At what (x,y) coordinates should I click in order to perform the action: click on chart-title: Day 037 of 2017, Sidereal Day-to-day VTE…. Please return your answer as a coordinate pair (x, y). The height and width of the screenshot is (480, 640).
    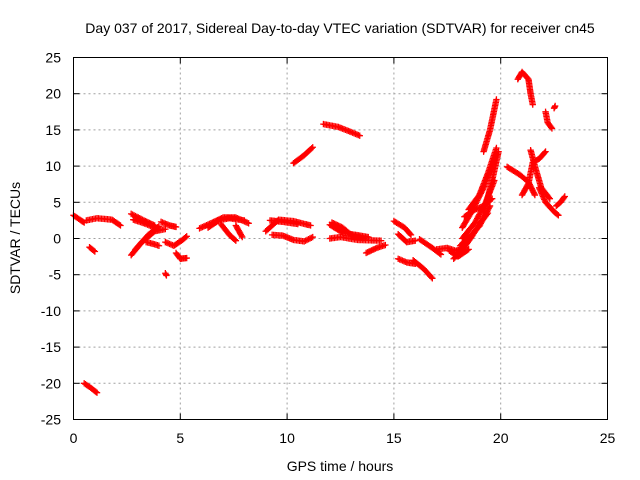
    Looking at the image, I should click on (340, 28).